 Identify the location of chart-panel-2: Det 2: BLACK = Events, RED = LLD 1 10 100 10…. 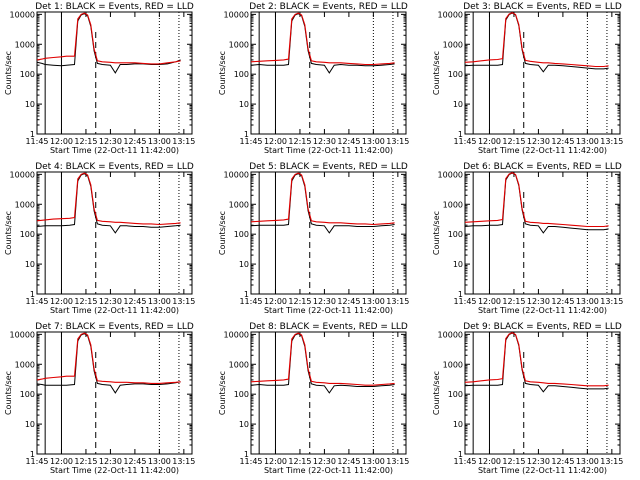
(313, 78).